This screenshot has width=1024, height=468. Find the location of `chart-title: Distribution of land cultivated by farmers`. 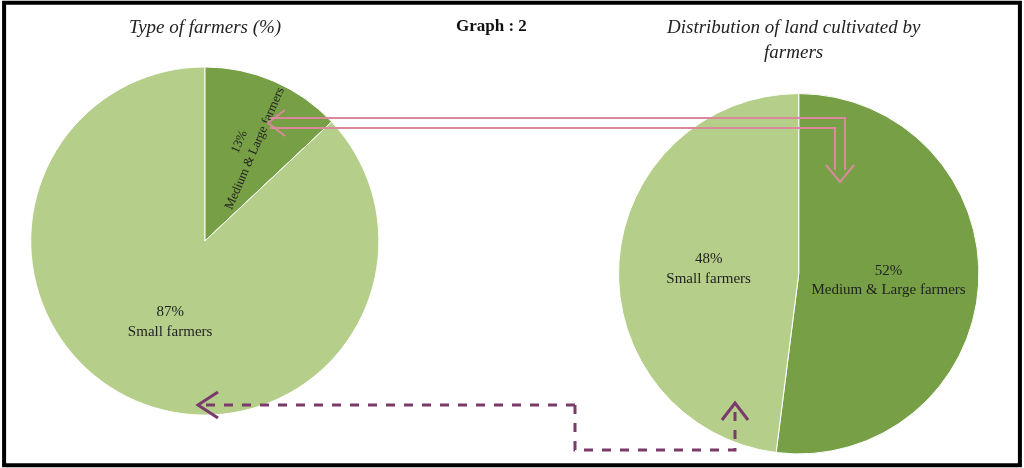

chart-title: Distribution of land cultivated by farmers is located at coordinates (793, 39).